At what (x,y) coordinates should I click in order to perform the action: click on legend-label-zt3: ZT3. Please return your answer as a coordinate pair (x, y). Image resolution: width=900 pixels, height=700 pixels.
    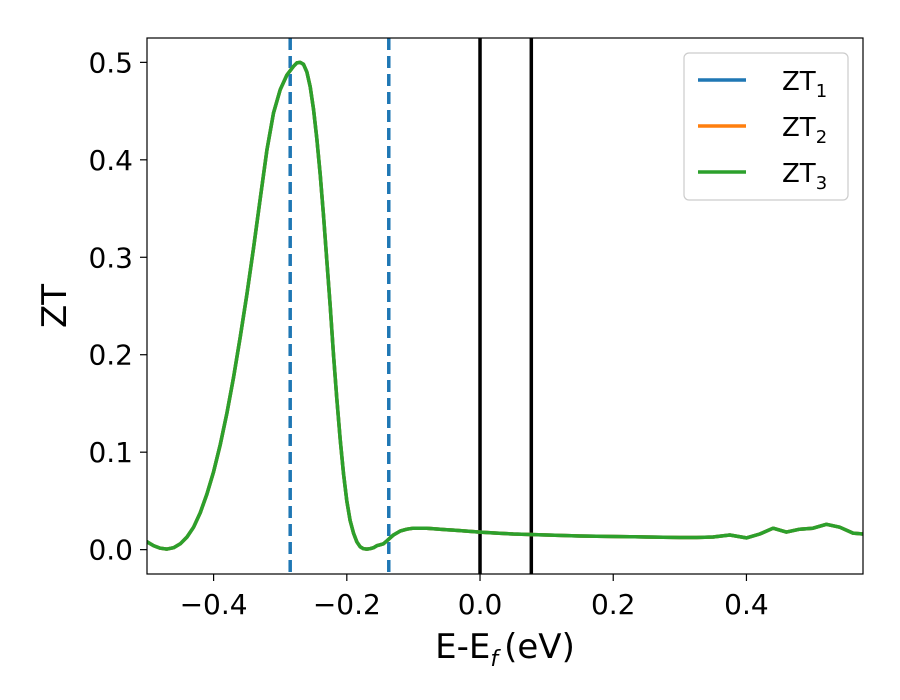
    Looking at the image, I should click on (804, 176).